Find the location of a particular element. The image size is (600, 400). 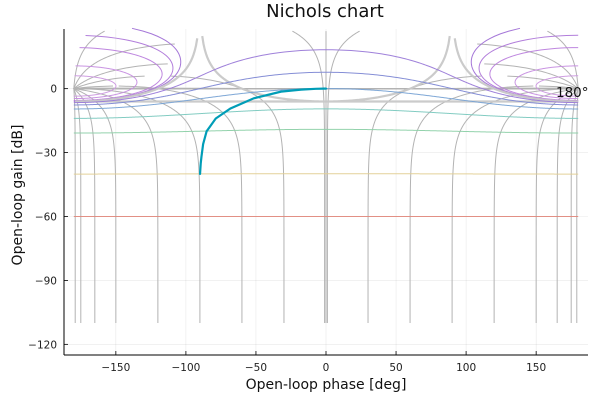

phase-annotation: 180° is located at coordinates (572, 93).